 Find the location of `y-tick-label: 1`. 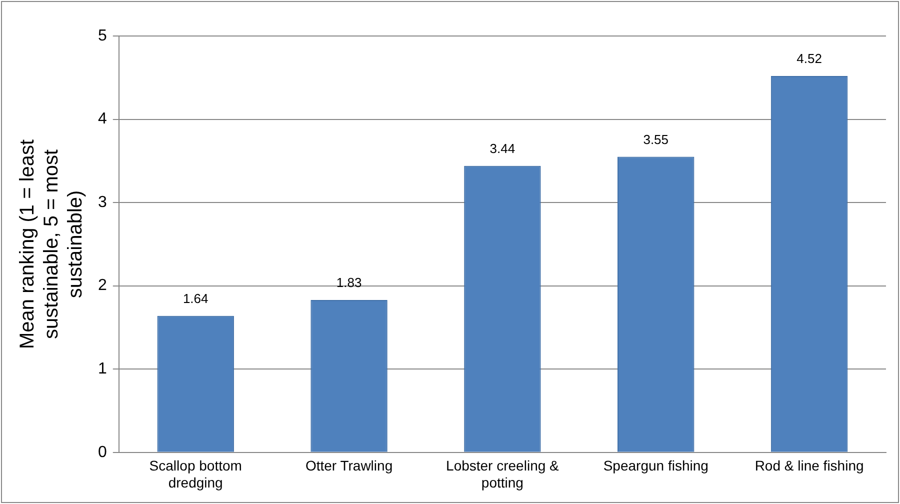

y-tick-label: 1 is located at coordinates (102, 369).